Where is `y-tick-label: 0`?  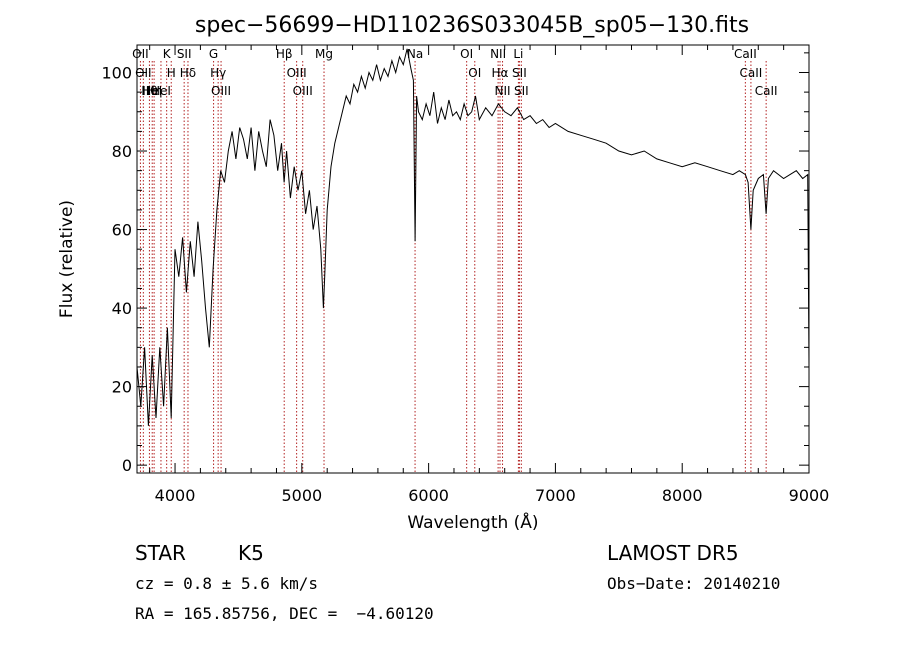
y-tick-label: 0 is located at coordinates (127, 465).